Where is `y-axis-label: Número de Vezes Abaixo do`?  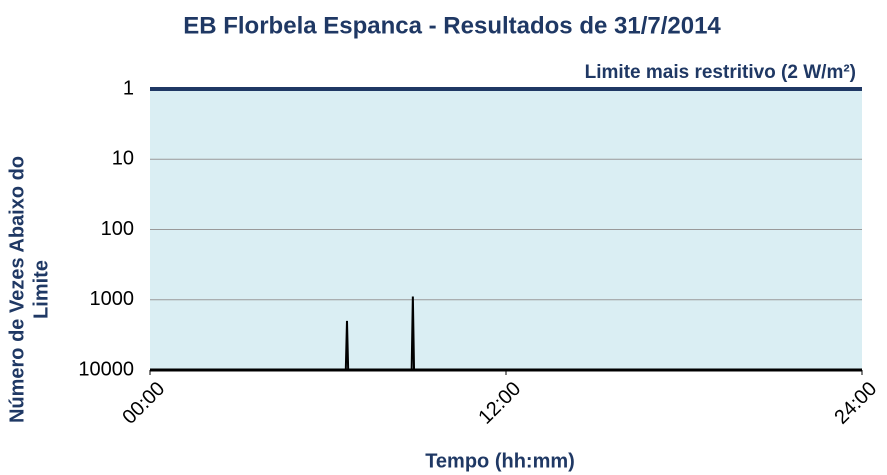 y-axis-label: Número de Vezes Abaixo do is located at coordinates (17, 289).